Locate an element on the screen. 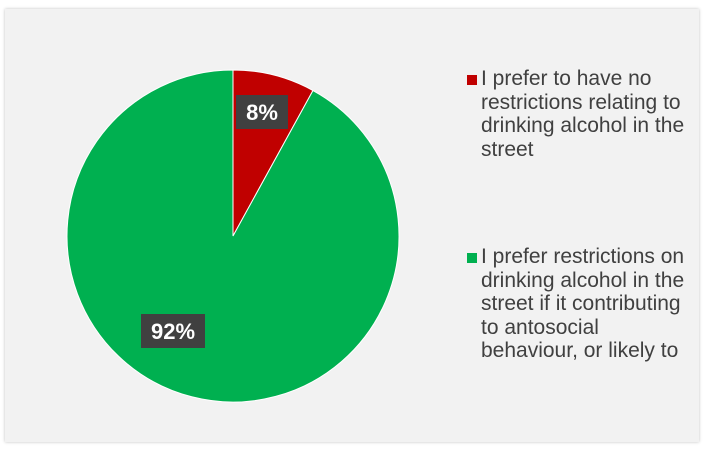 The width and height of the screenshot is (704, 450). data-label-text-0: 8% is located at coordinates (262, 112).